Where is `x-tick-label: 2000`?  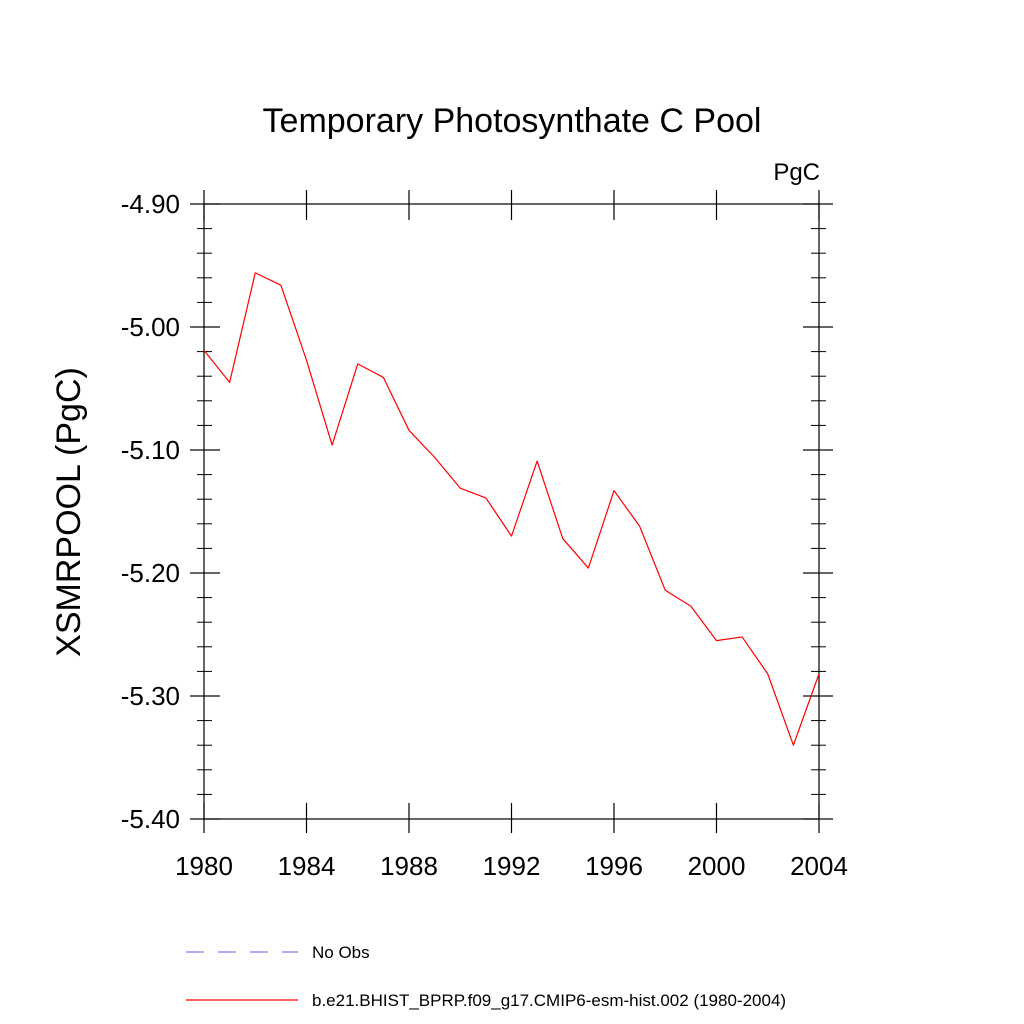 x-tick-label: 2000 is located at coordinates (717, 866).